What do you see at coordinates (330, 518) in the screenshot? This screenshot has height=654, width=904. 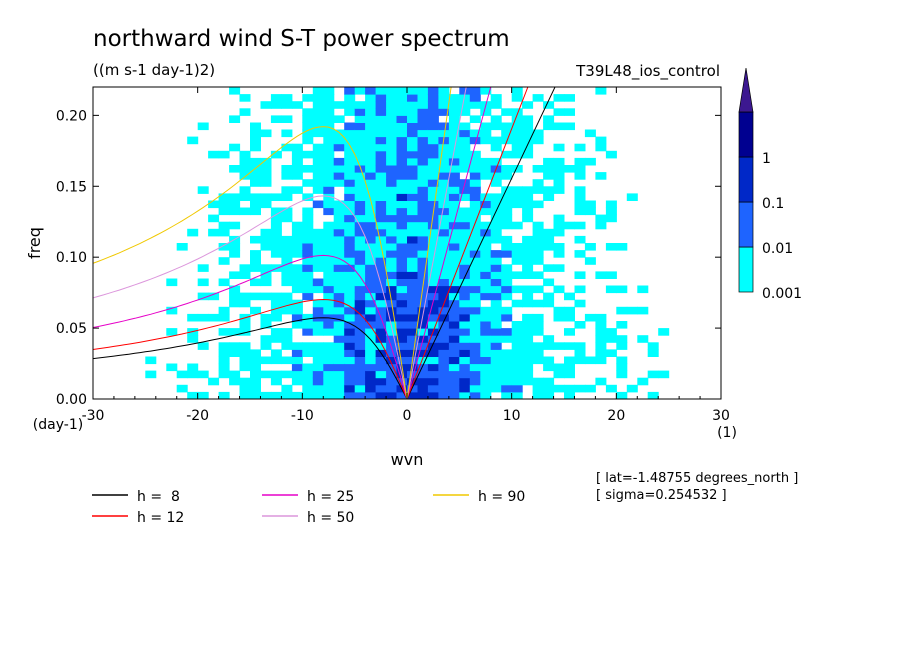 I see `legend-label: h = 50` at bounding box center [330, 518].